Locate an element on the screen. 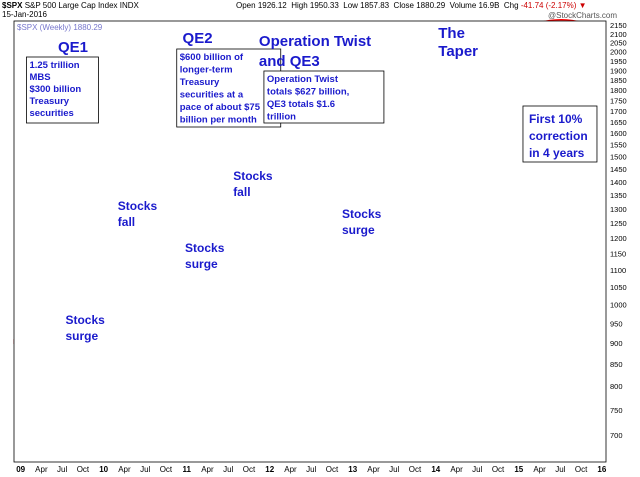 This screenshot has width=640, height=477. chg-value: -41.74 (-2.17%) is located at coordinates (548, 5).